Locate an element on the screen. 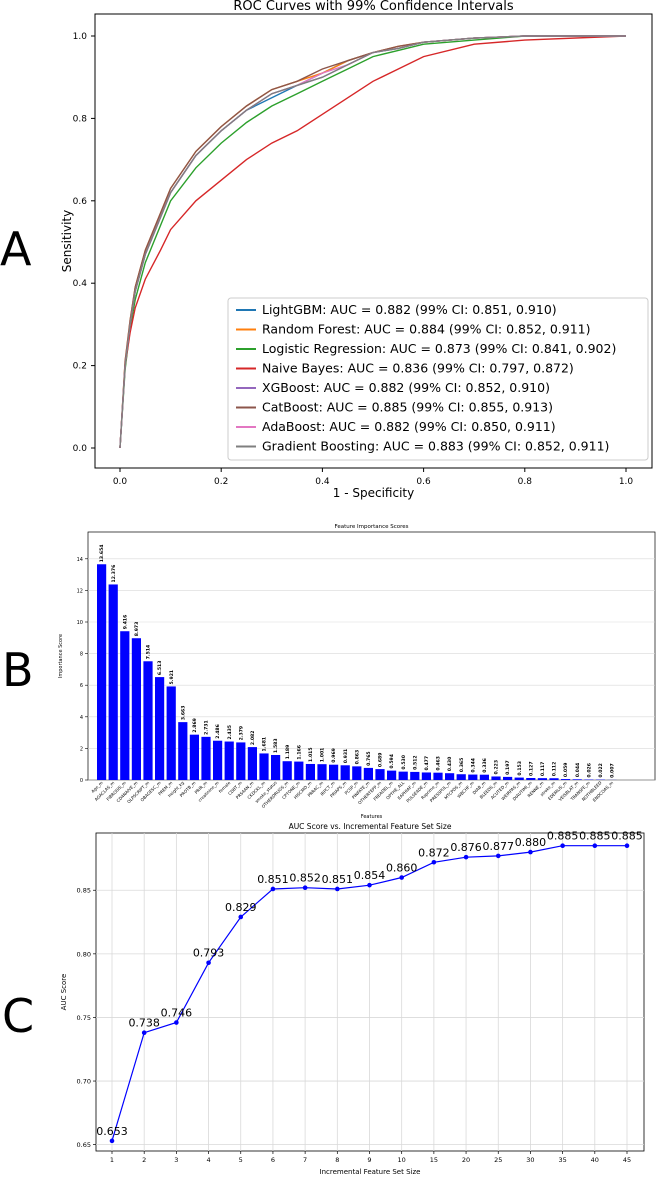 Image resolution: width=657 pixels, height=1181 pixels. auc-x-tick-label: 20 is located at coordinates (466, 1160).